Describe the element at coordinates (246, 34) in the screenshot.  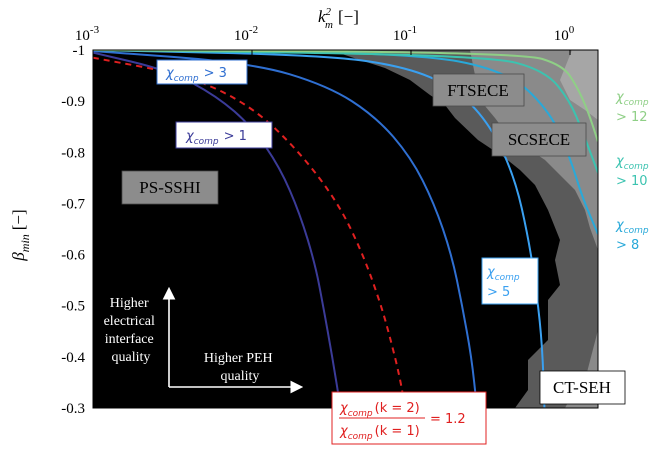
I see `x-tick-label-1: 10⁻²` at that location.